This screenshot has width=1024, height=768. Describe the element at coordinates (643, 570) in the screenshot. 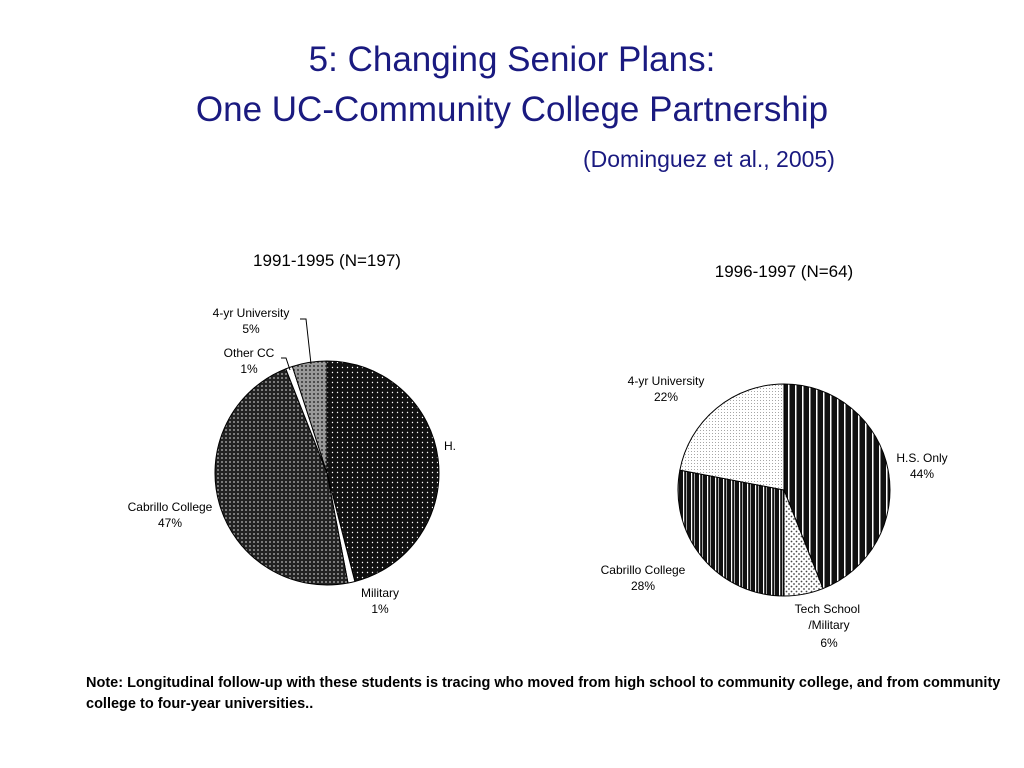

I see `chart2-label-cabrillo: Cabrillo College` at that location.